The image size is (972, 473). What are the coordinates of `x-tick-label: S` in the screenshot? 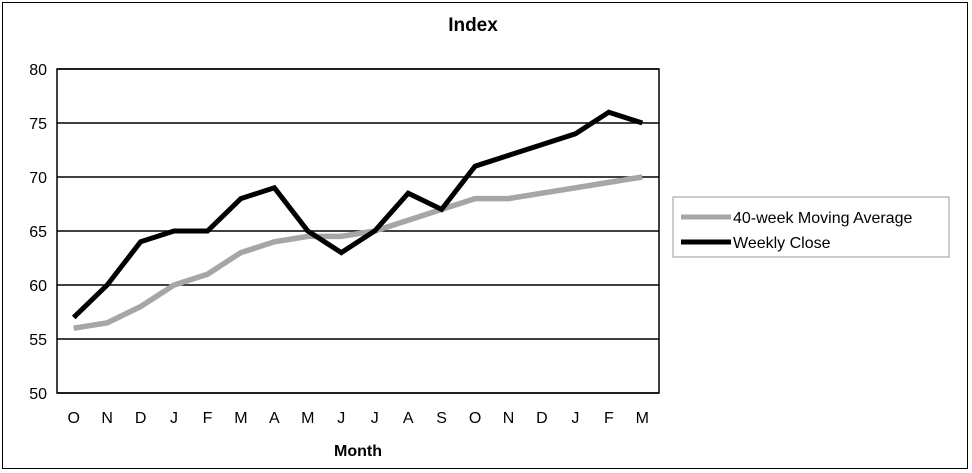 It's located at (441, 418).